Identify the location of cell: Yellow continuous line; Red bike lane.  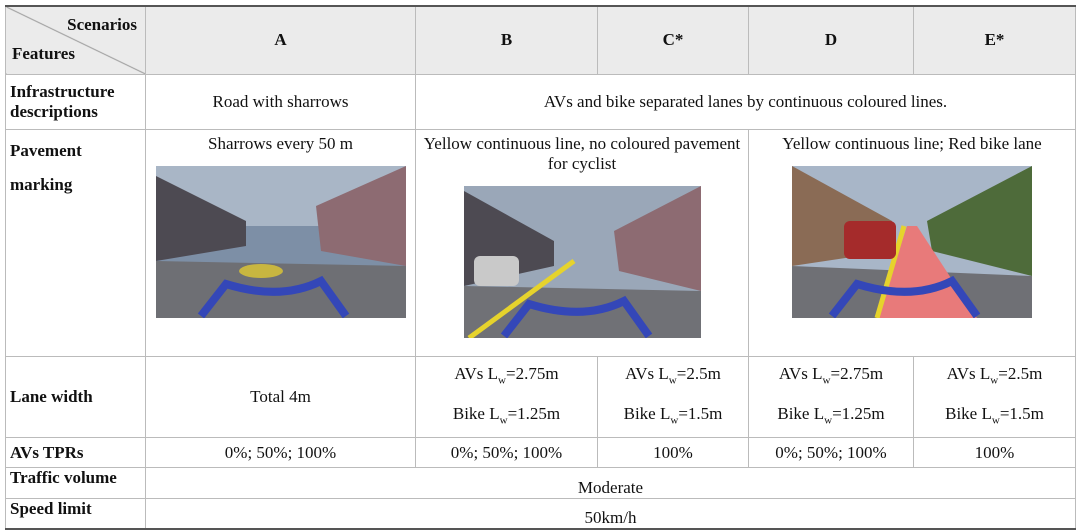
(912, 242).